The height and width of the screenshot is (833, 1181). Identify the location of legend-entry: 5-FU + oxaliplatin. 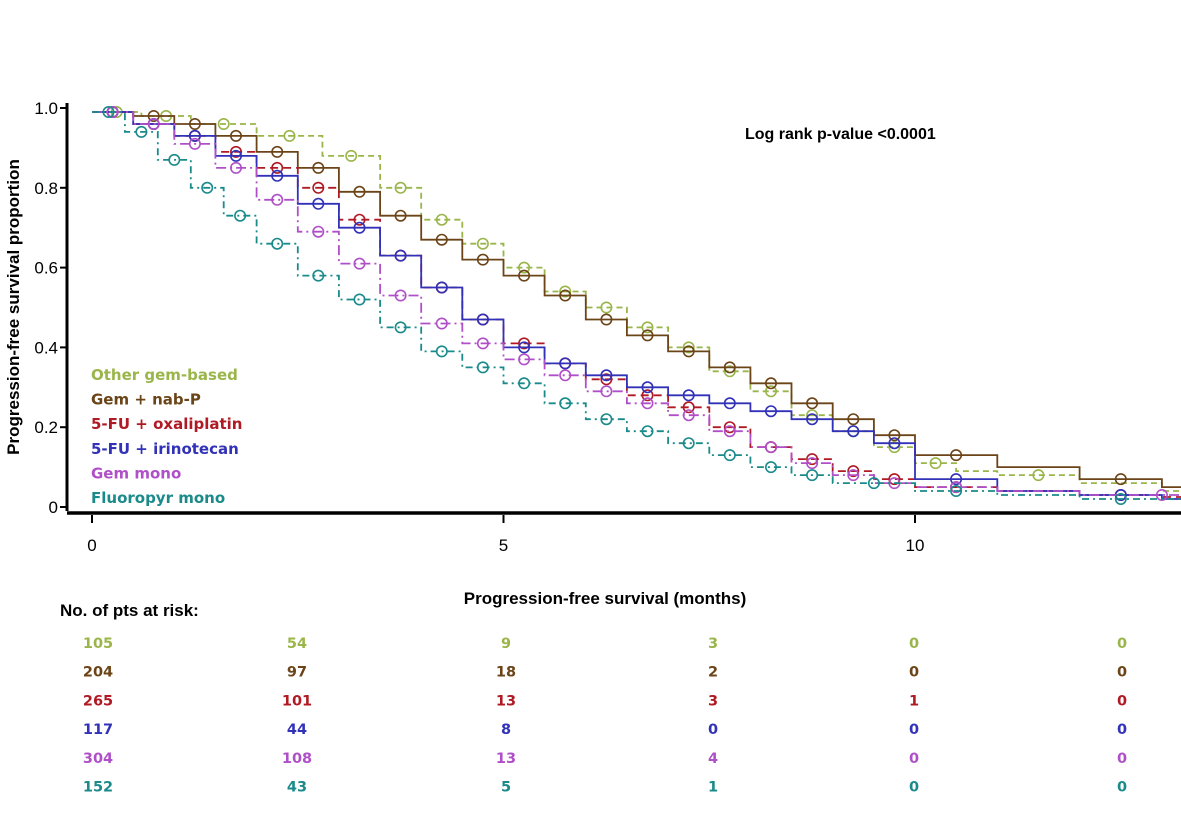
(166, 424).